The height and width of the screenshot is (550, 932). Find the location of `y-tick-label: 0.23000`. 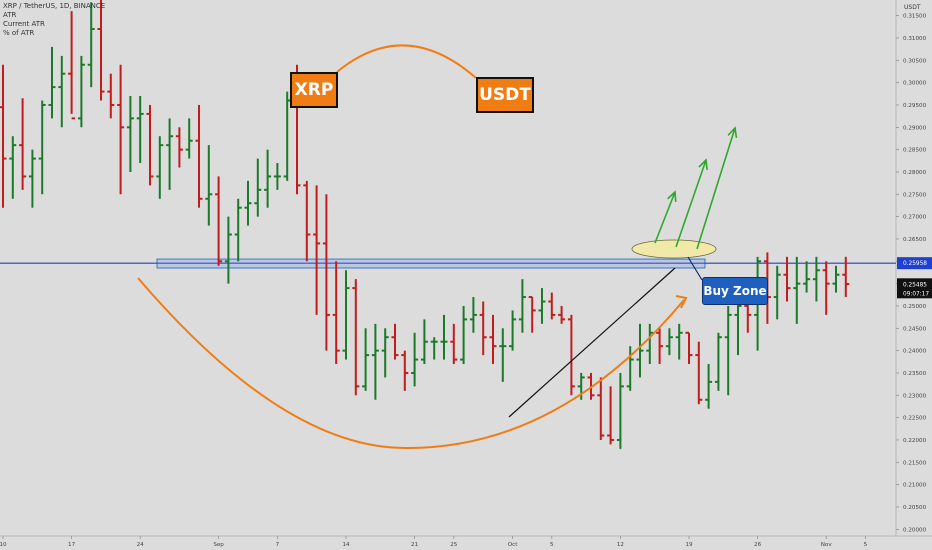

y-tick-label: 0.23000 is located at coordinates (915, 396).